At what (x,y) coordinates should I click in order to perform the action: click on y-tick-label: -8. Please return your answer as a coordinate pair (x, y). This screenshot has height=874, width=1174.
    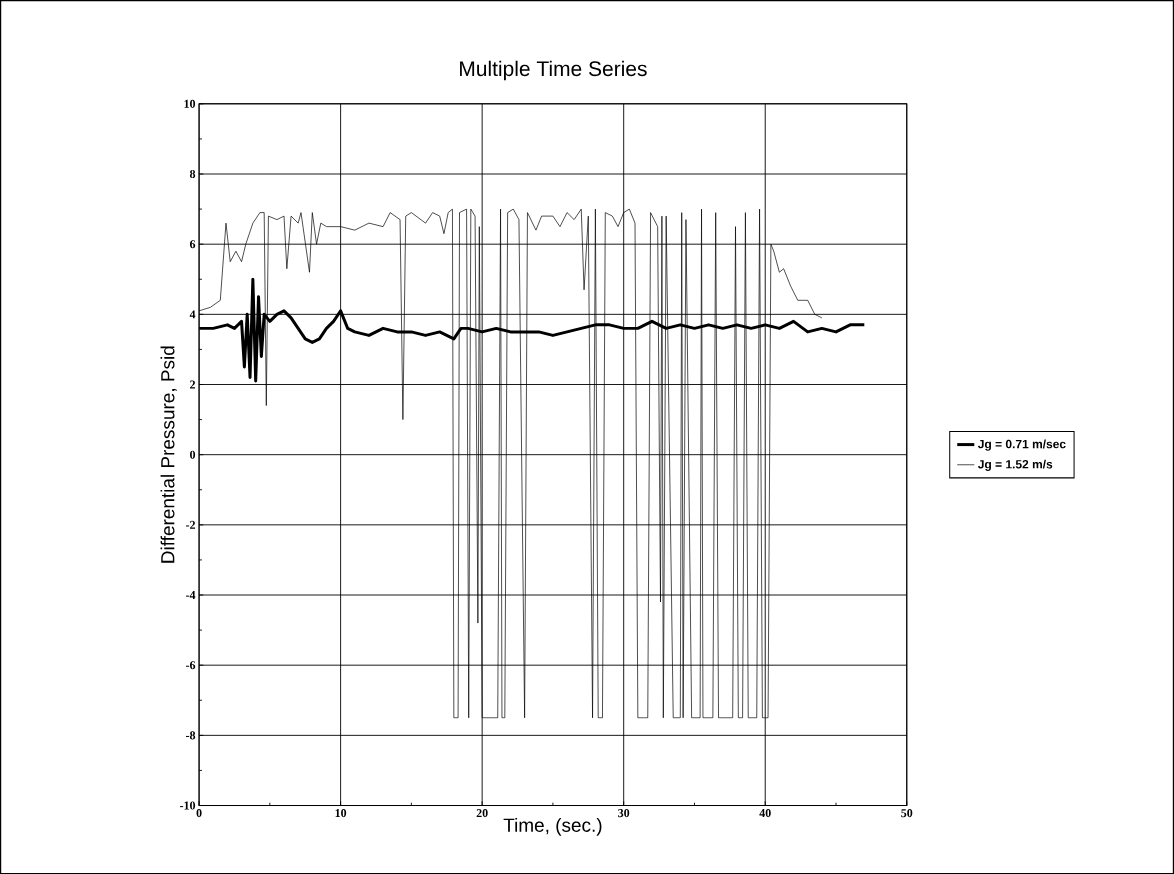
    Looking at the image, I should click on (191, 735).